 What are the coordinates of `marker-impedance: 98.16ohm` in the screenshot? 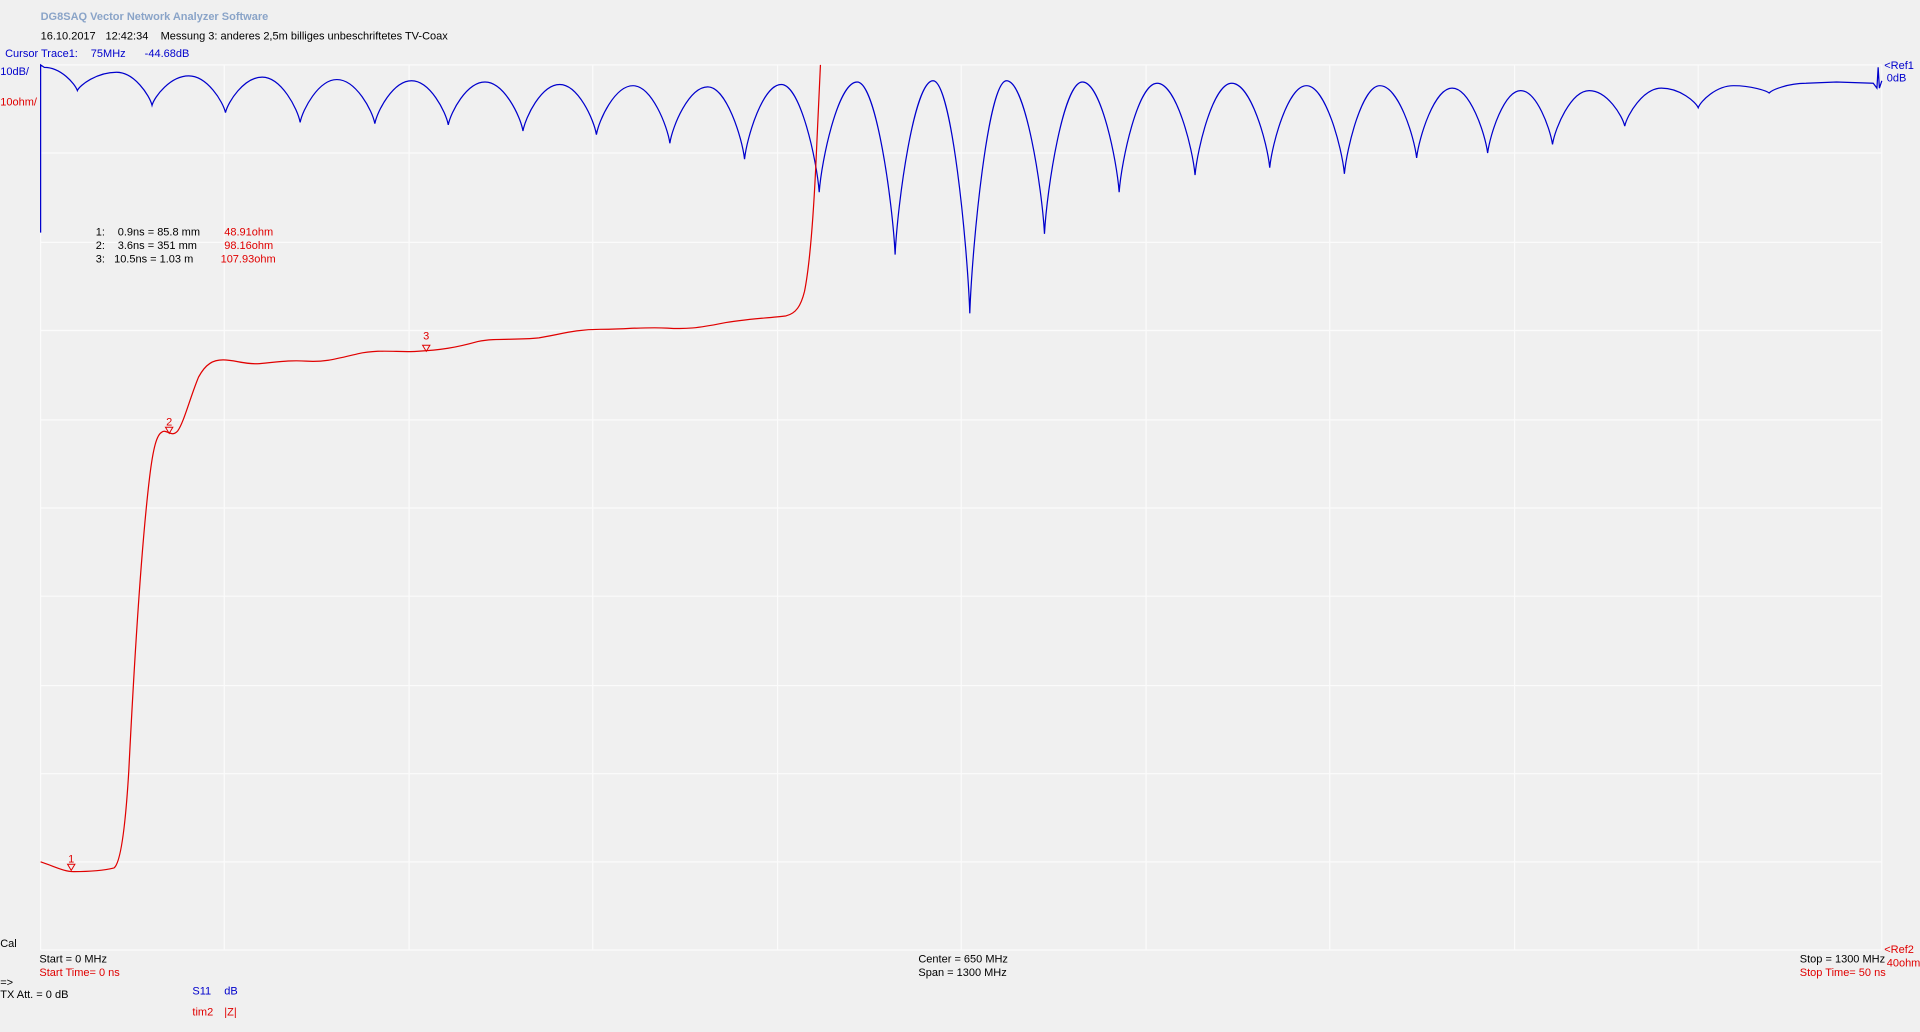 It's located at (248, 246).